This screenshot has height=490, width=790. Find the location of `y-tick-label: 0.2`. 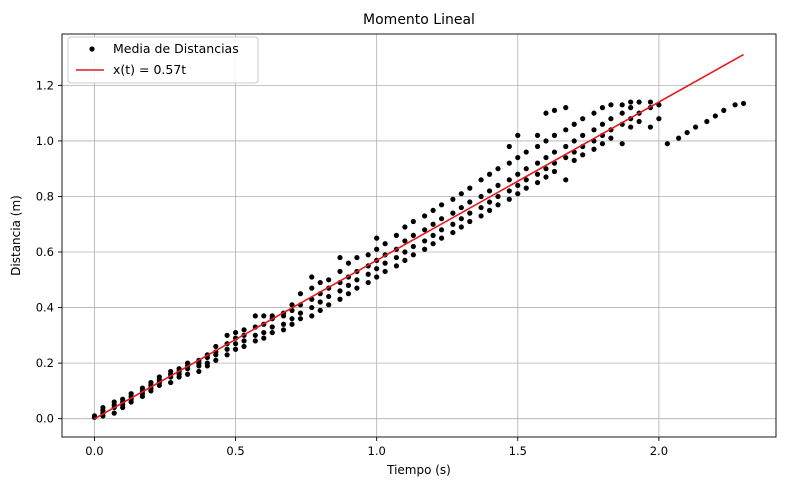

y-tick-label: 0.2 is located at coordinates (45, 363).